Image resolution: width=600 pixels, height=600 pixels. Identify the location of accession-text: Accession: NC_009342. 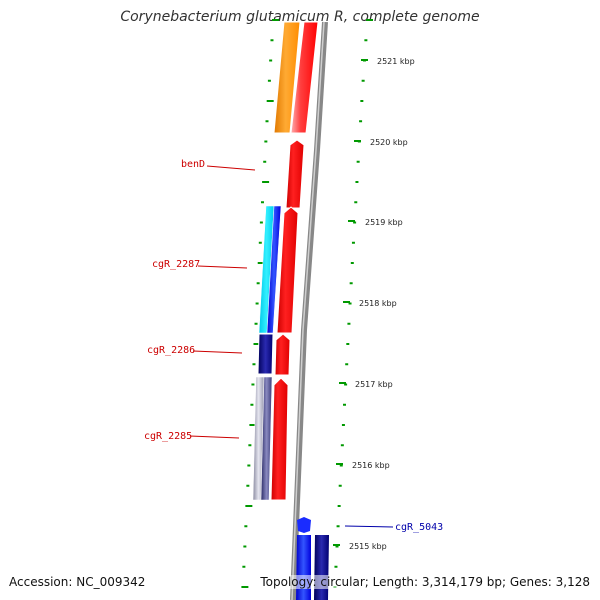
(77, 582).